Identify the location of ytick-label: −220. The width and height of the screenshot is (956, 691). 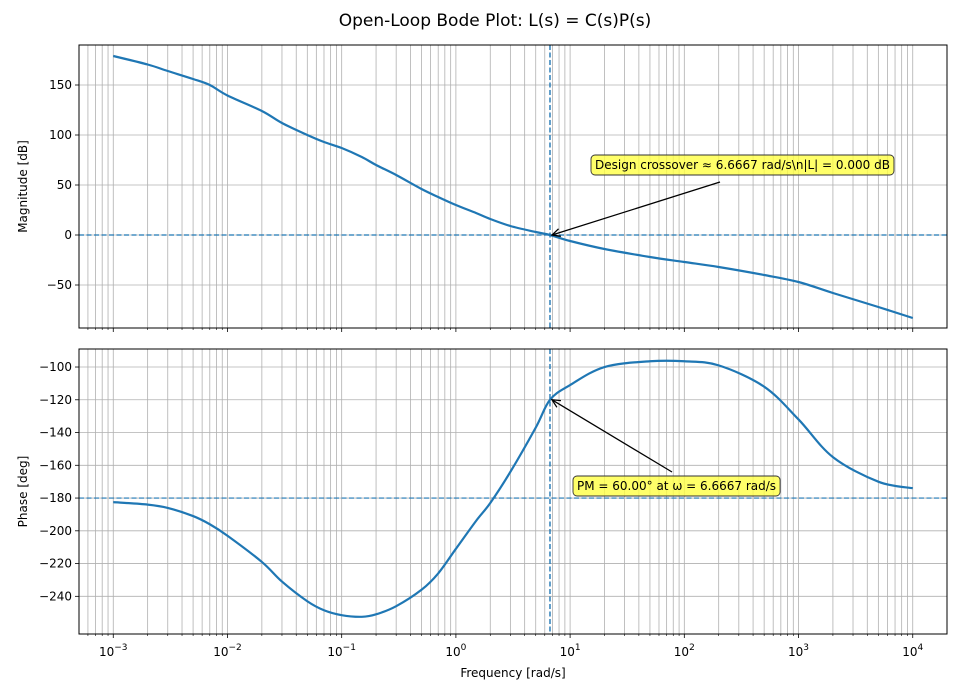
(55, 564).